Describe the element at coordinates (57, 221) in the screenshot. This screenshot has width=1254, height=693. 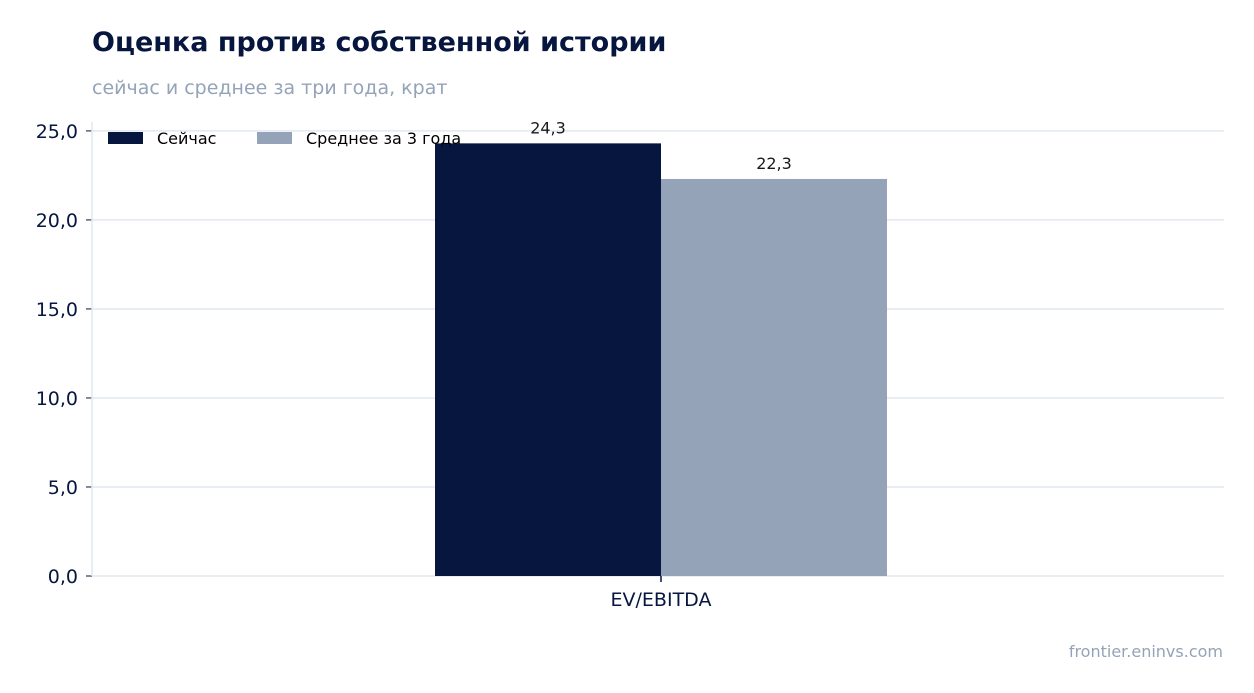
I see `y-tick-label: 20,0` at that location.